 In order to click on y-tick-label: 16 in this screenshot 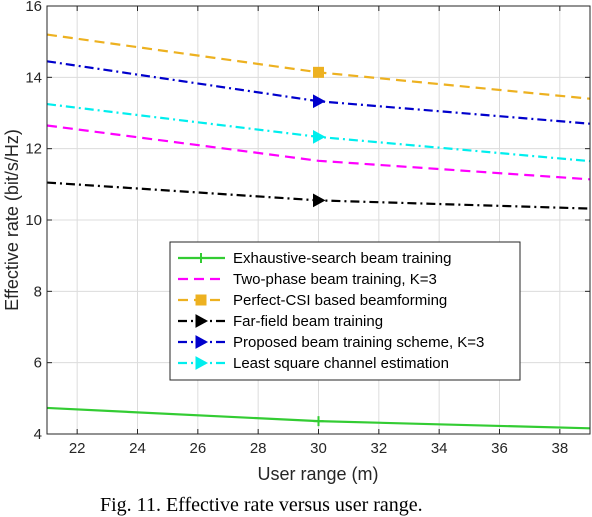, I will do `click(33, 7)`.